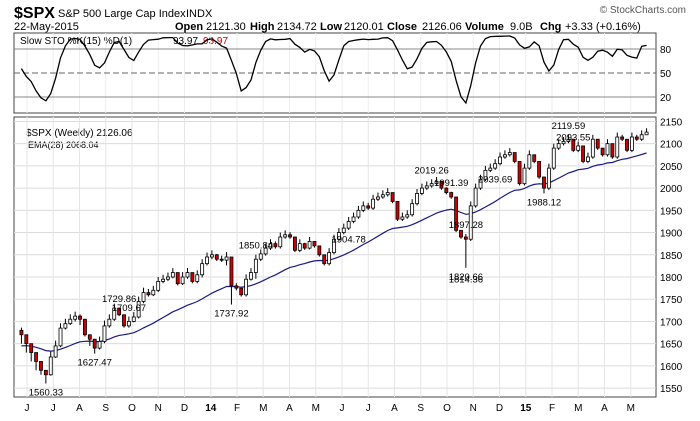 This screenshot has height=421, width=700. I want to click on price-annotation: 2019.26, so click(432, 171).